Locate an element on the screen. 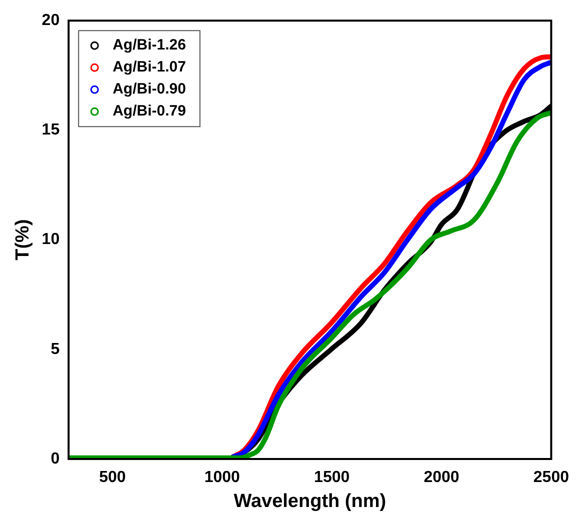 The height and width of the screenshot is (523, 580). x-tick-label: 2000 is located at coordinates (442, 477).